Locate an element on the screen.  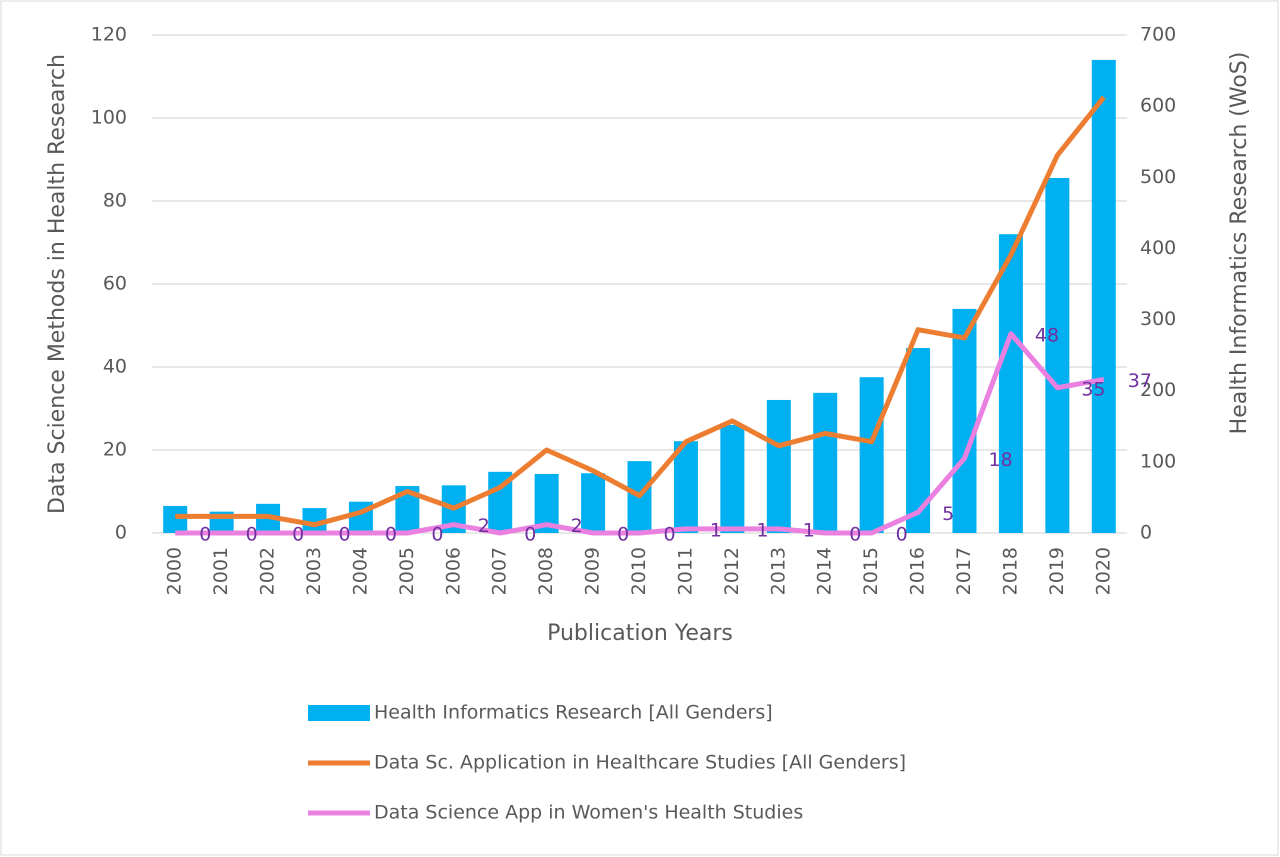
y-tick-label: 60 is located at coordinates (115, 284).